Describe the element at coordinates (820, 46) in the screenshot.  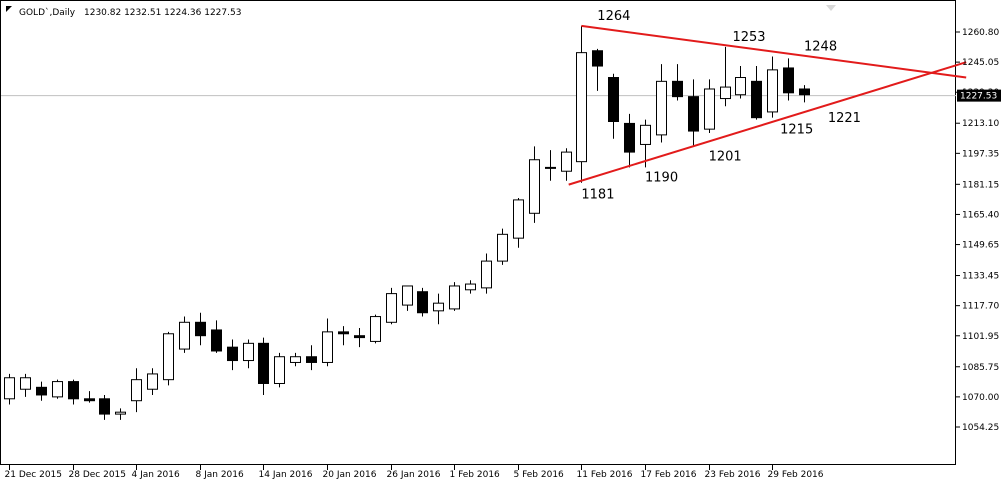
I see `price-annotation: 1248` at that location.